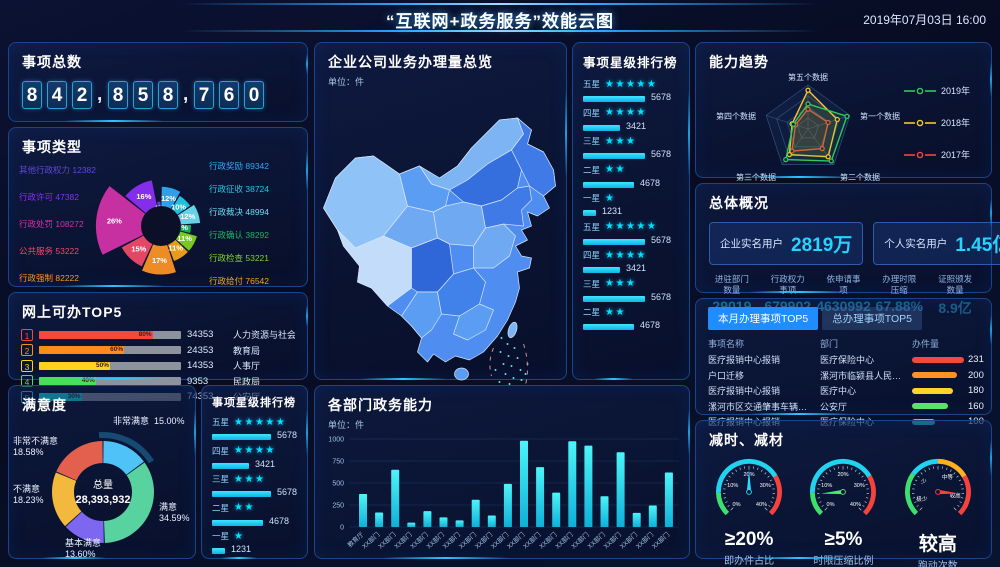  What do you see at coordinates (592, 255) in the screenshot?
I see `star-tier-label: 四星` at bounding box center [592, 255].